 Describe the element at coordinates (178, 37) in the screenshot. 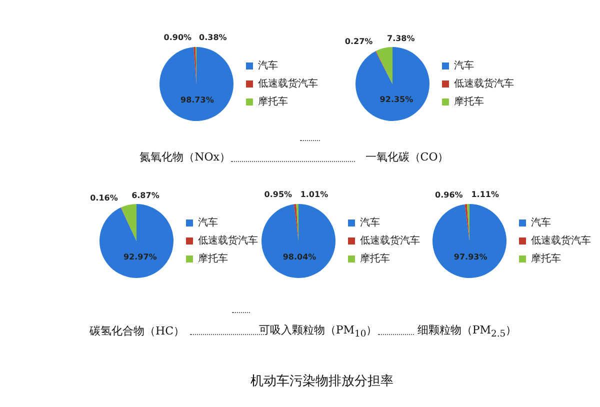

I see `data-label: 0.90%` at that location.